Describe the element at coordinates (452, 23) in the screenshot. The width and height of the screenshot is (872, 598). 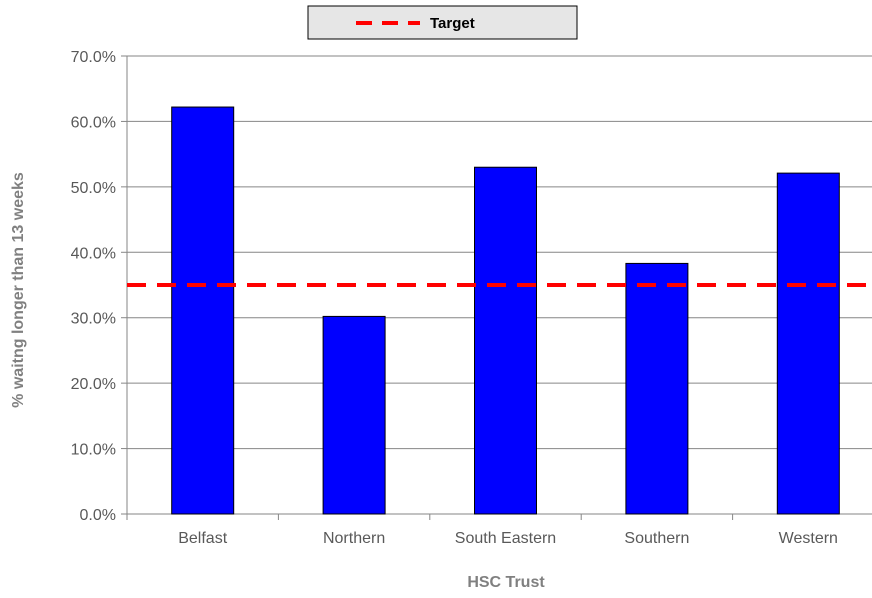
I see `legend-target-label: Target` at that location.